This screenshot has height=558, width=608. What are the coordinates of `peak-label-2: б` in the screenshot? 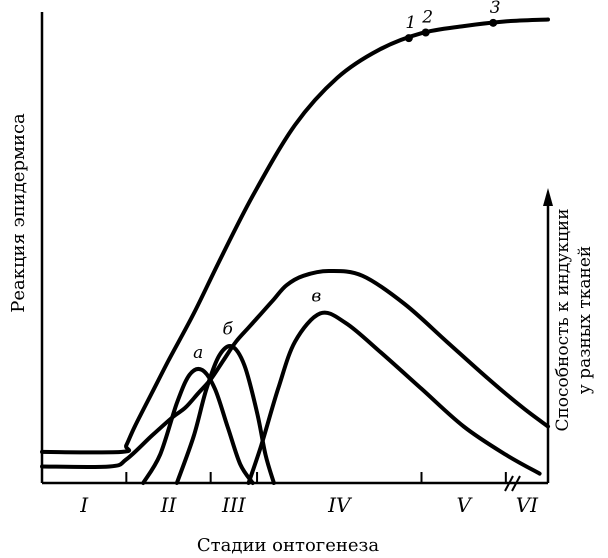 It's located at (228, 329).